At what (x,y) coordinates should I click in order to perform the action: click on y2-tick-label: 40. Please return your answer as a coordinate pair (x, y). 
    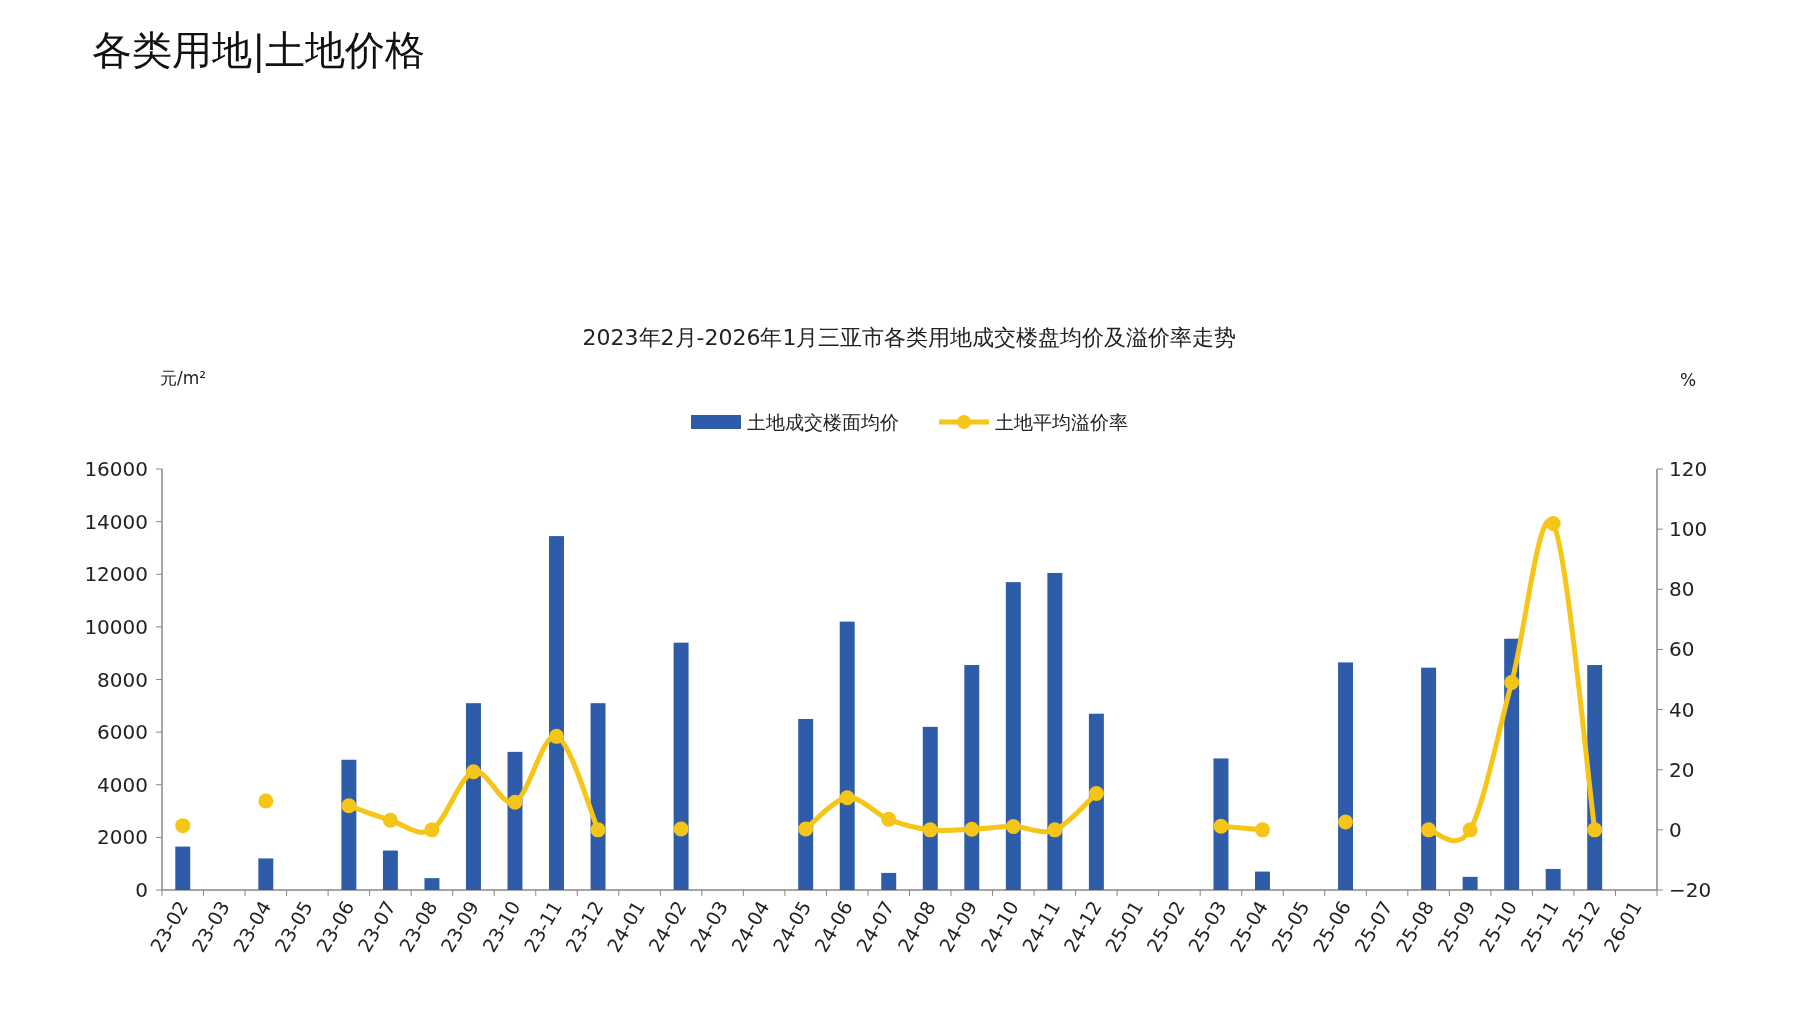
    Looking at the image, I should click on (1682, 709).